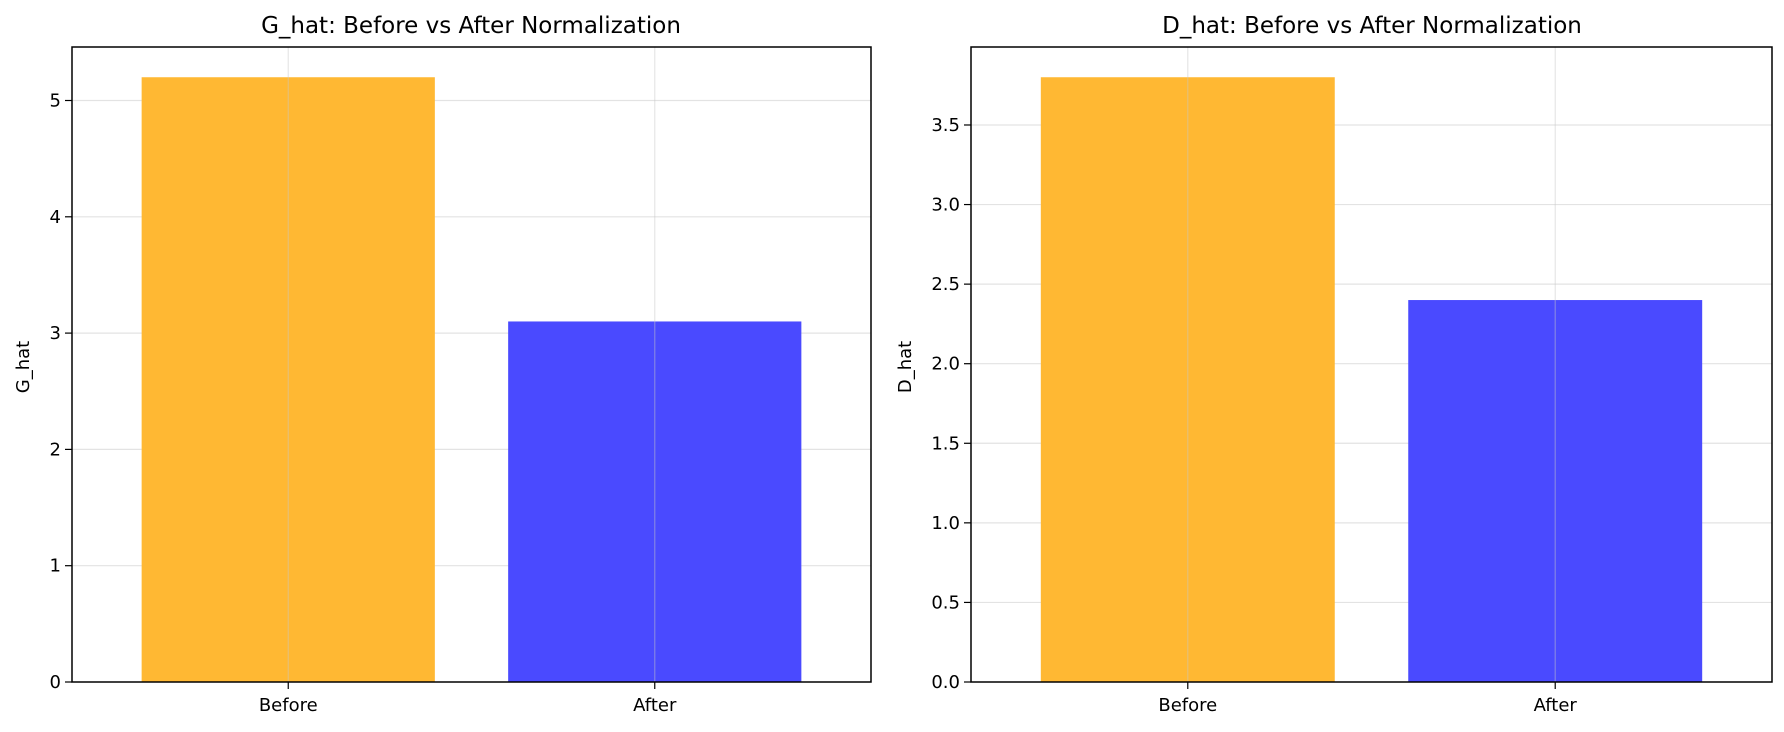  I want to click on y-tick-label: 4, so click(55, 217).